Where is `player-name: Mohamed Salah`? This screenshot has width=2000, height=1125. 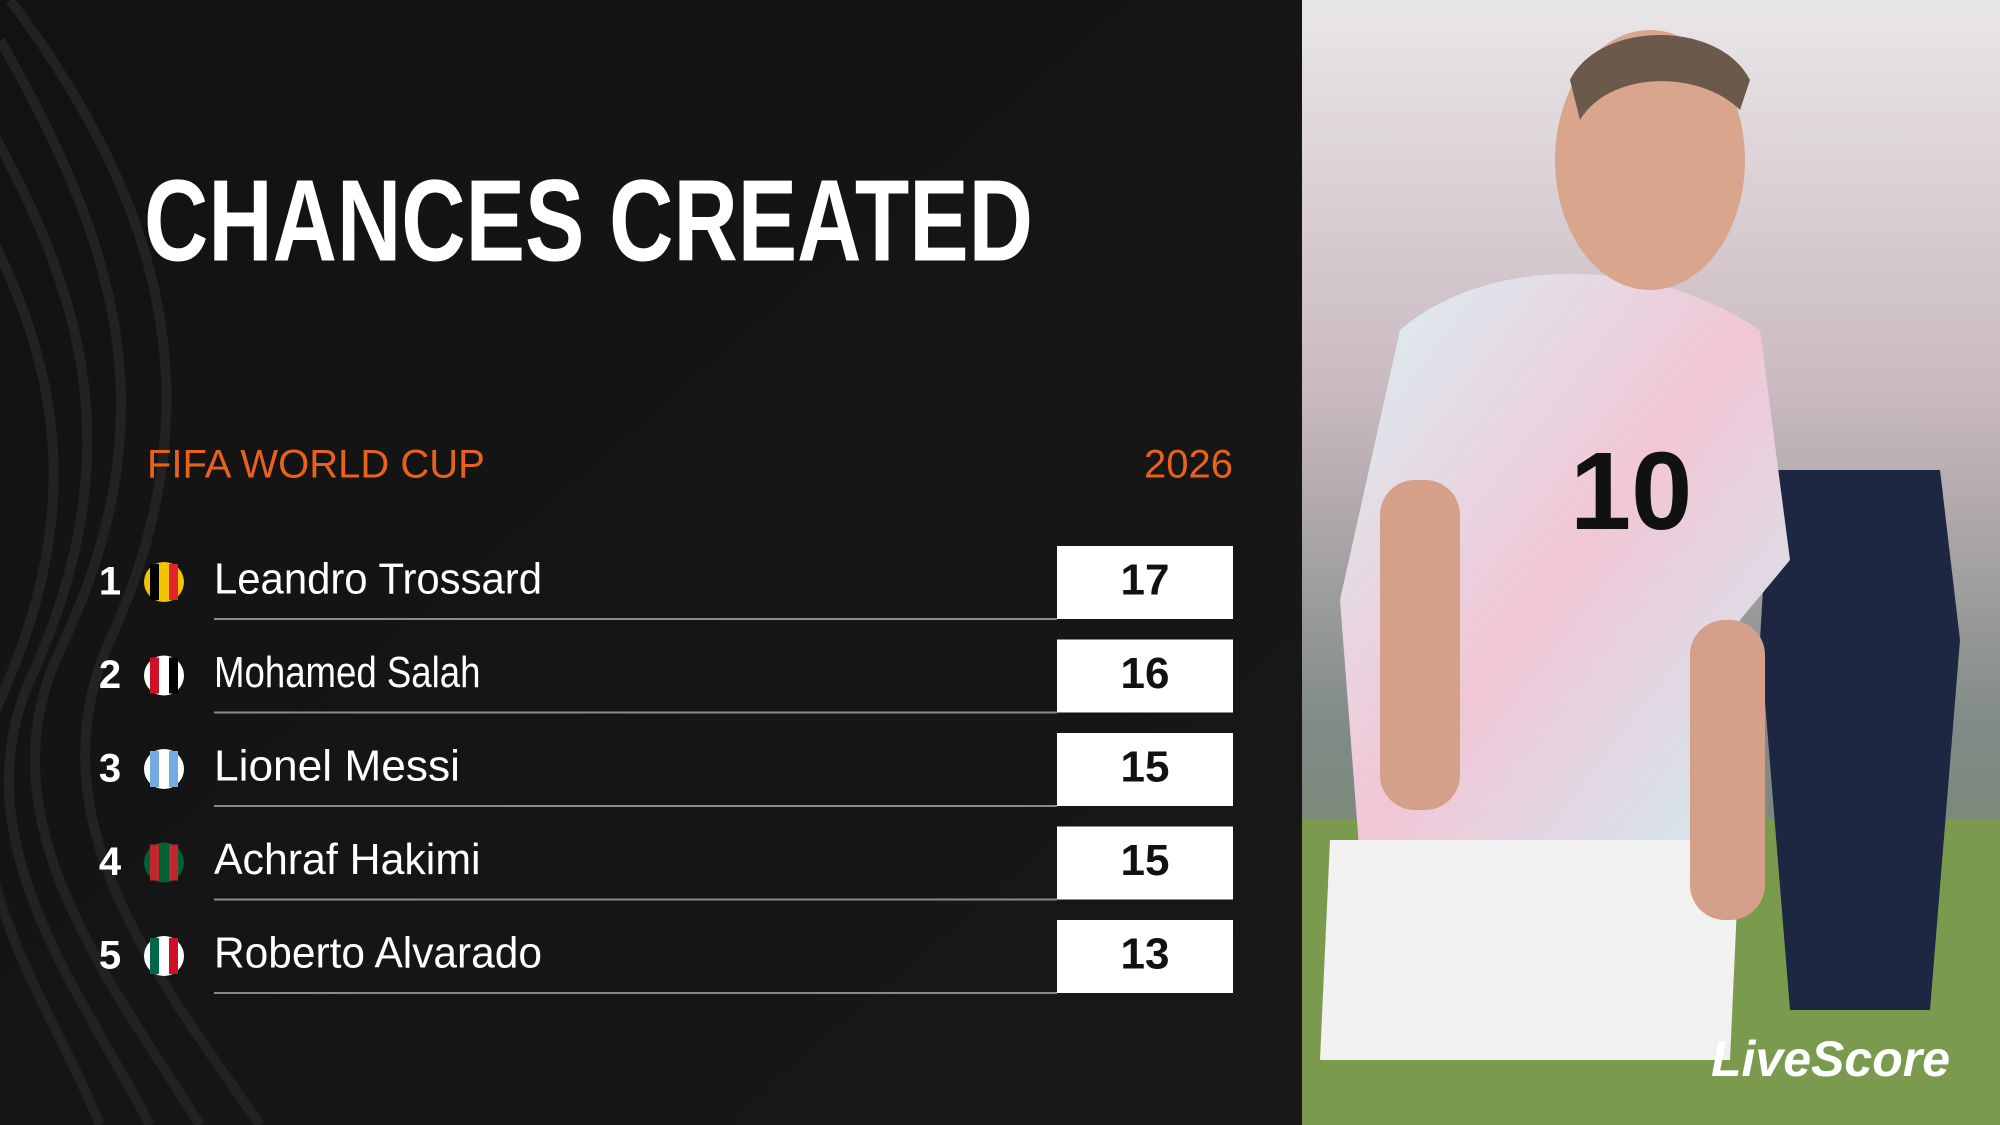
player-name: Mohamed Salah is located at coordinates (347, 672).